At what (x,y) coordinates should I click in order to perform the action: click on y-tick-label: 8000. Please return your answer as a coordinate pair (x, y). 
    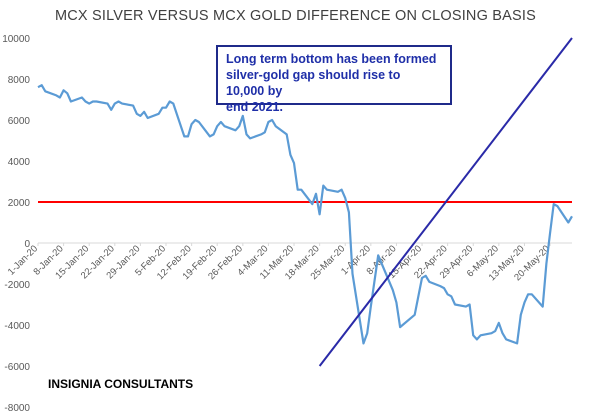
    Looking at the image, I should click on (19, 80).